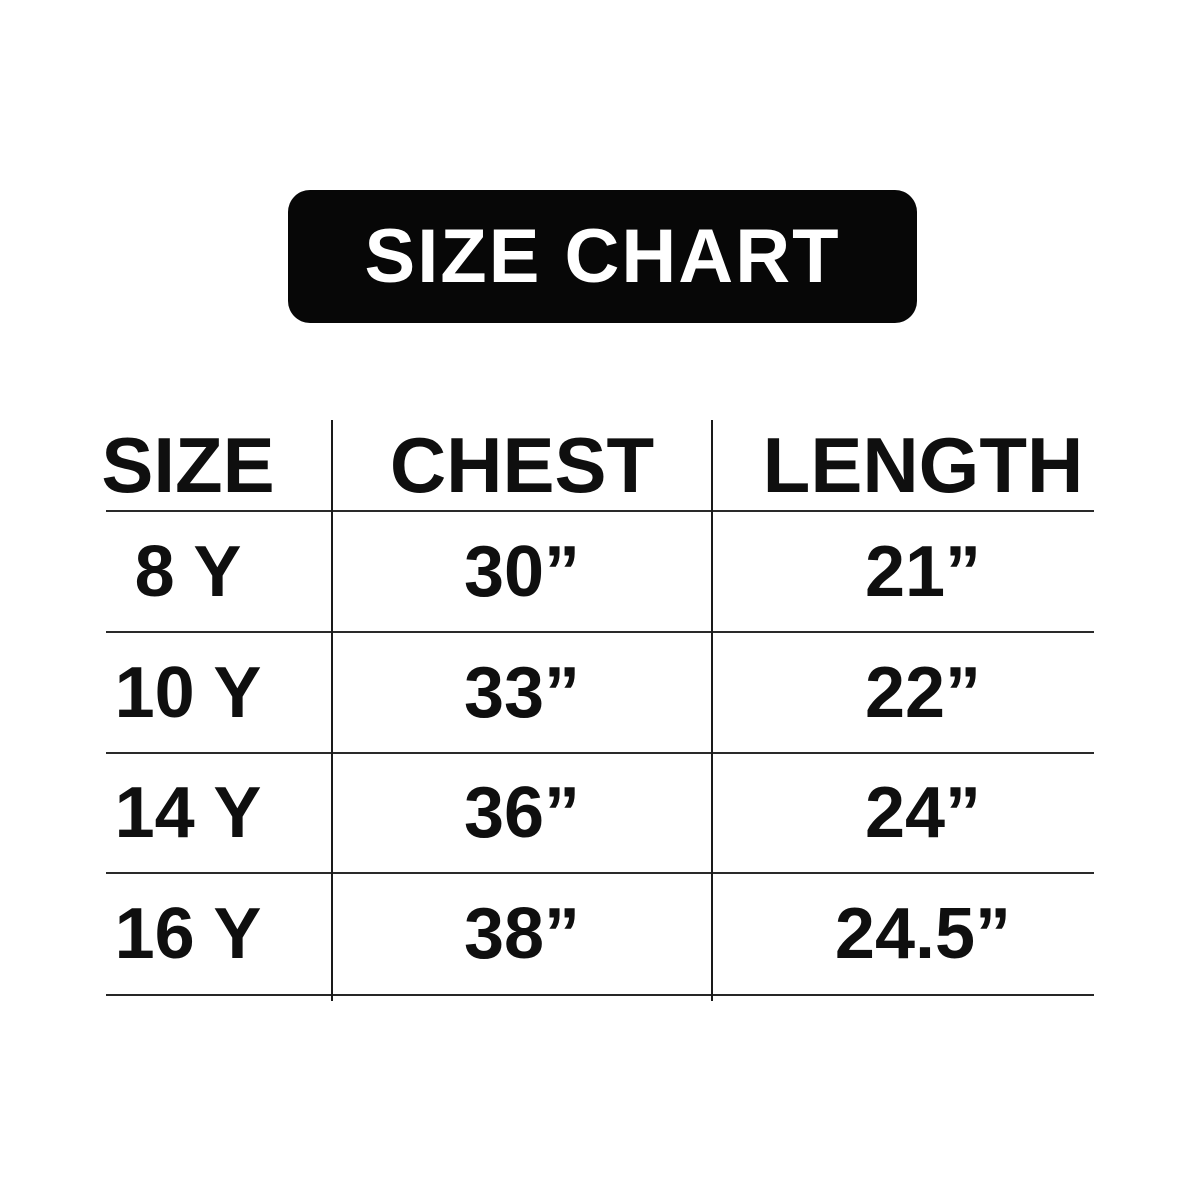 The height and width of the screenshot is (1200, 1200). What do you see at coordinates (903, 693) in the screenshot?
I see `cell-length-10y: 22”` at bounding box center [903, 693].